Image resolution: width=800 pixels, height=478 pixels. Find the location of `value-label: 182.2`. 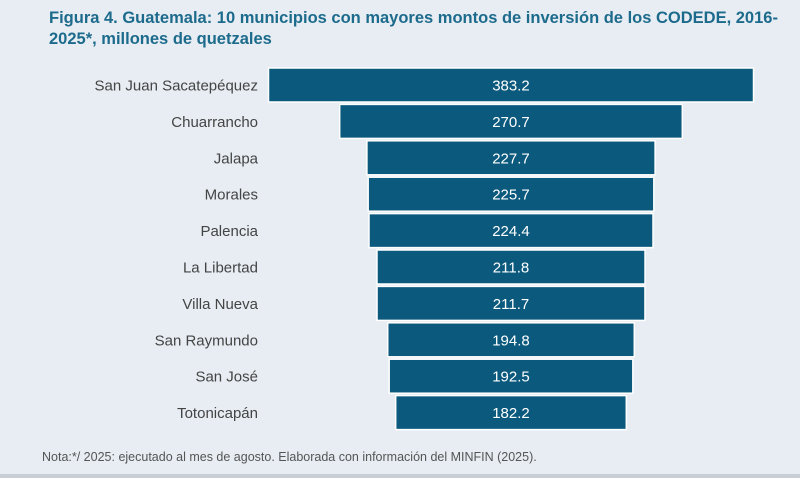

value-label: 182.2 is located at coordinates (511, 413).